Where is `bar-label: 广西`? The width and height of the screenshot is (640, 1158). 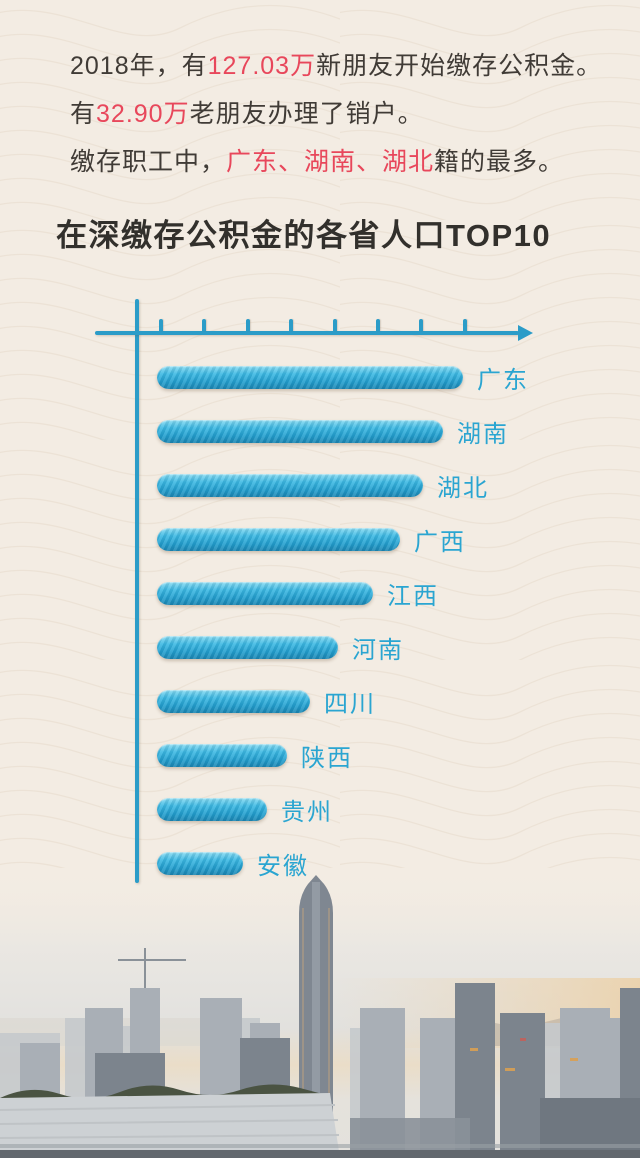 bar-label: 广西 is located at coordinates (440, 542).